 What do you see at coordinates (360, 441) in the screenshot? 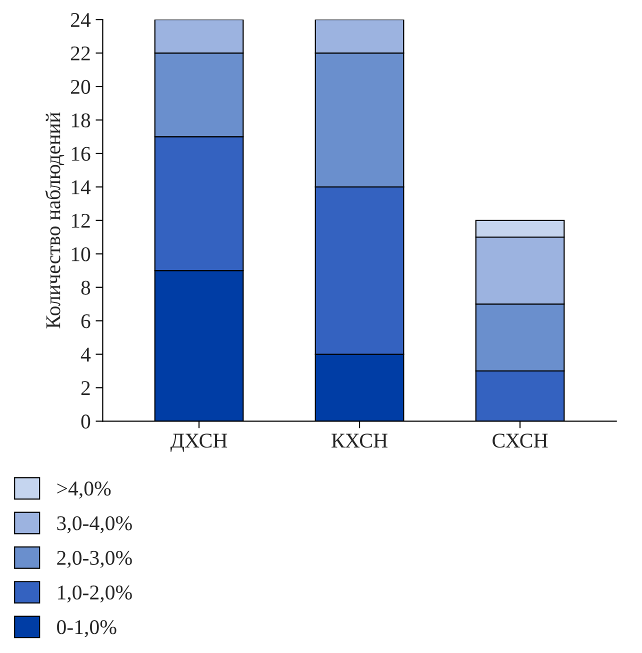
I see `x-tick-label: КХСН` at bounding box center [360, 441].